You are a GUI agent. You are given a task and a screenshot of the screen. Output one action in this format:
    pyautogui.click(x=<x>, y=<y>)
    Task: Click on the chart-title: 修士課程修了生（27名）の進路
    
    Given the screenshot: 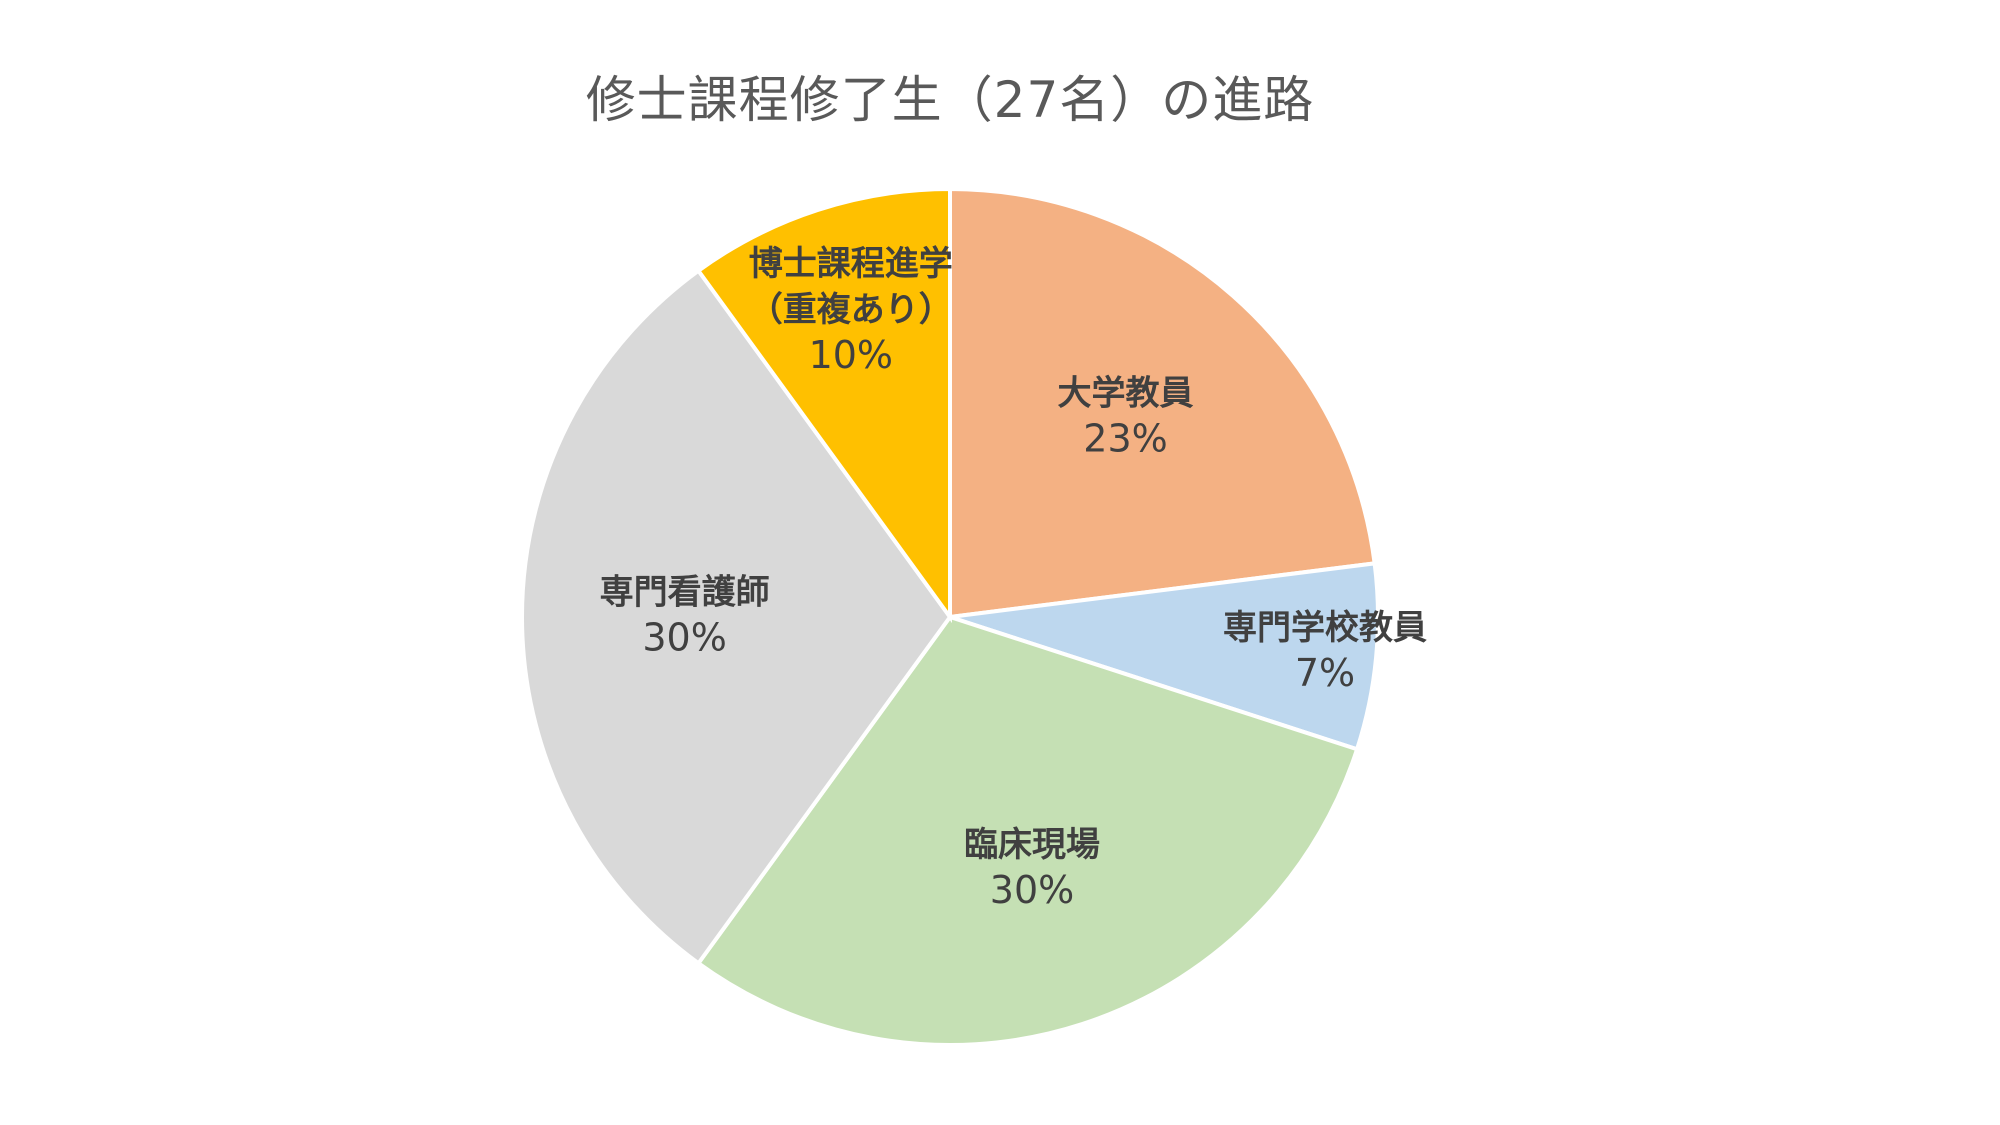 What is the action you would take?
    pyautogui.click(x=950, y=100)
    